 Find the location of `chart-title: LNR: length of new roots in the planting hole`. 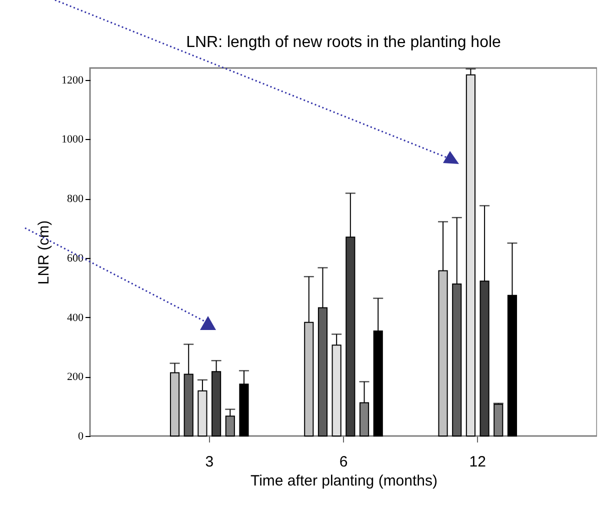

chart-title: LNR: length of new roots in the planting hole is located at coordinates (344, 42).